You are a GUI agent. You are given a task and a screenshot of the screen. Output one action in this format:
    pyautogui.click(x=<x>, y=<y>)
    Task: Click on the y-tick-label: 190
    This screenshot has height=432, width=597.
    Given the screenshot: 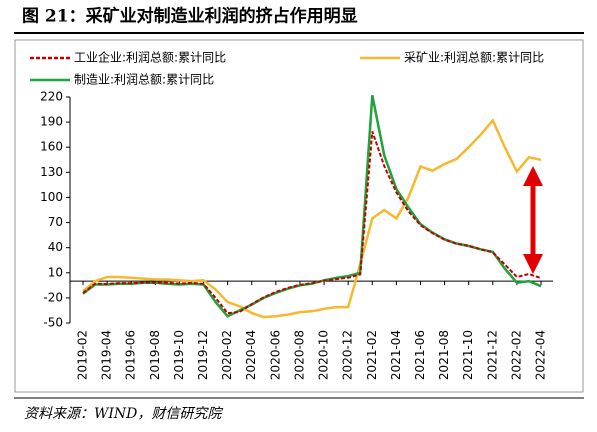 What is the action you would take?
    pyautogui.click(x=51, y=122)
    